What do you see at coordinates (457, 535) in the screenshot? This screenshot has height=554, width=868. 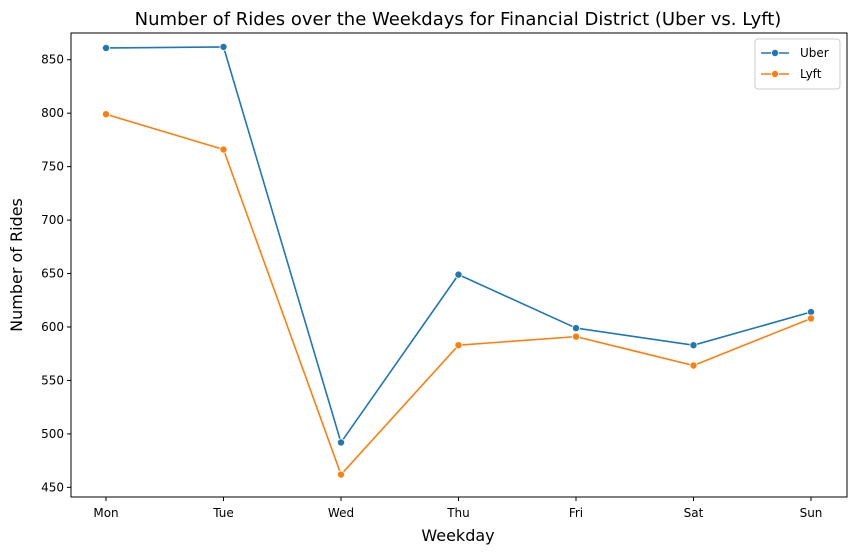 I see `x-axis-label: Weekday` at bounding box center [457, 535].